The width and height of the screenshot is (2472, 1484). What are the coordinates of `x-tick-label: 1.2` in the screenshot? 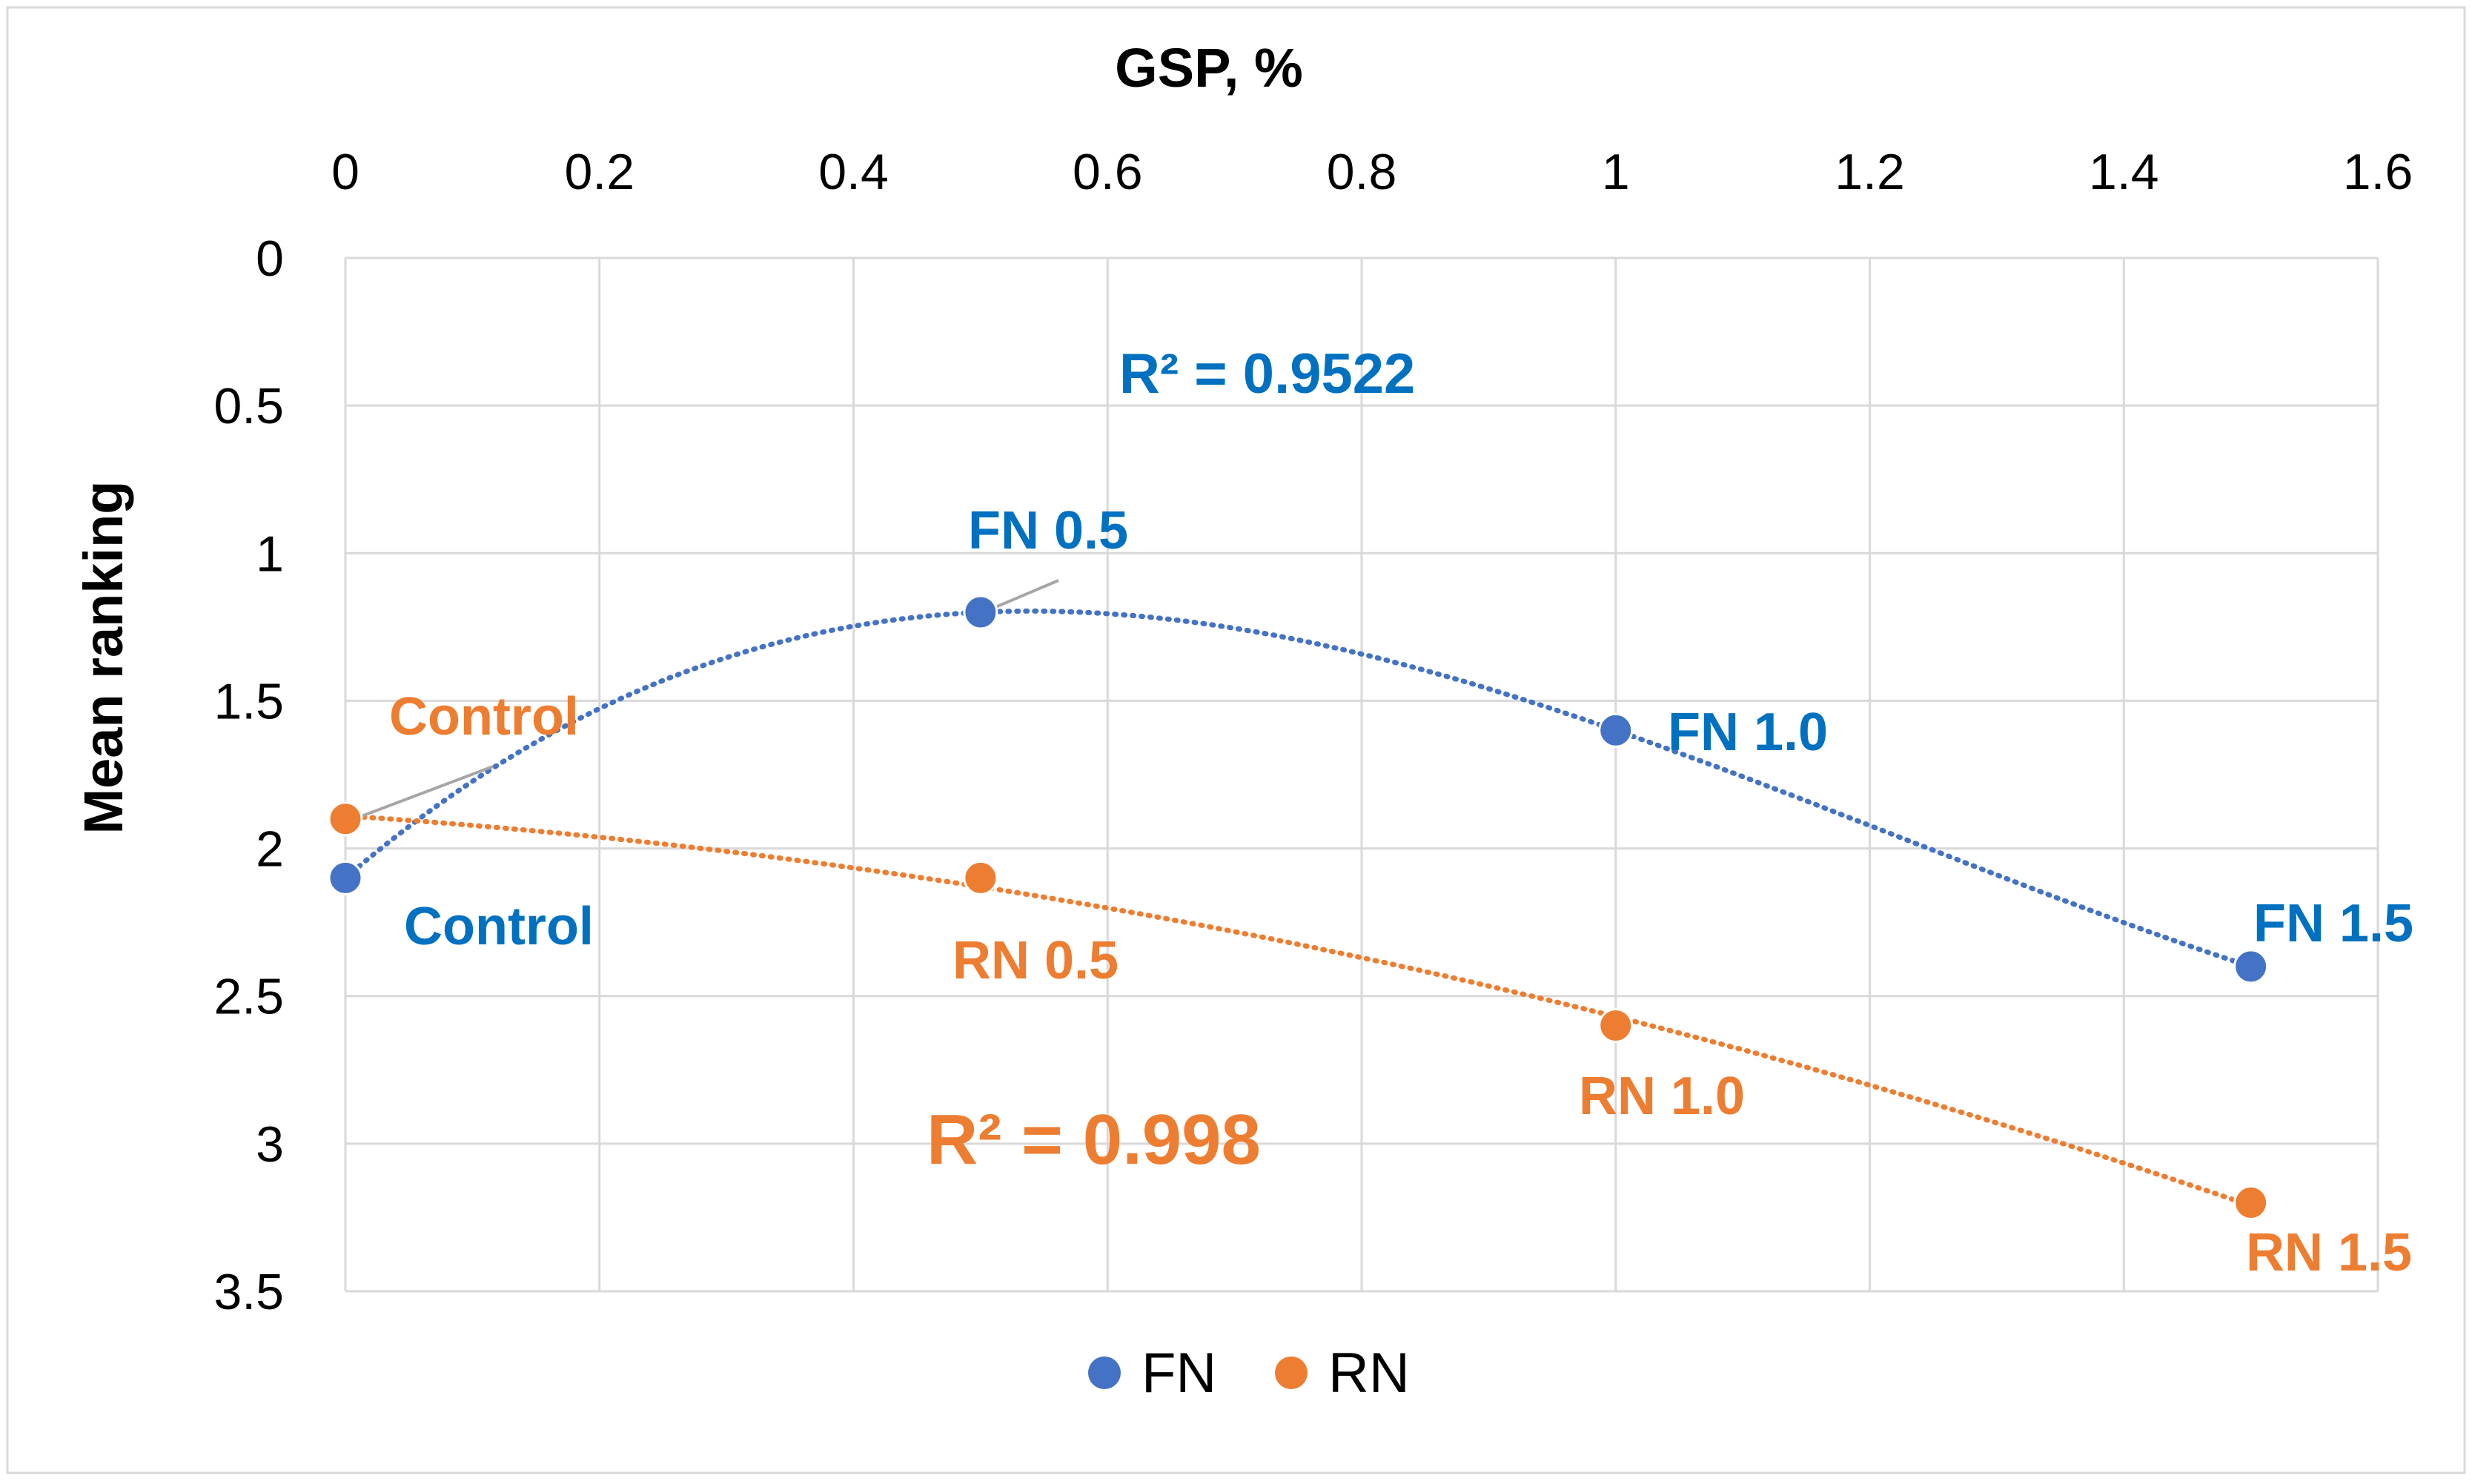 It's located at (1870, 172).